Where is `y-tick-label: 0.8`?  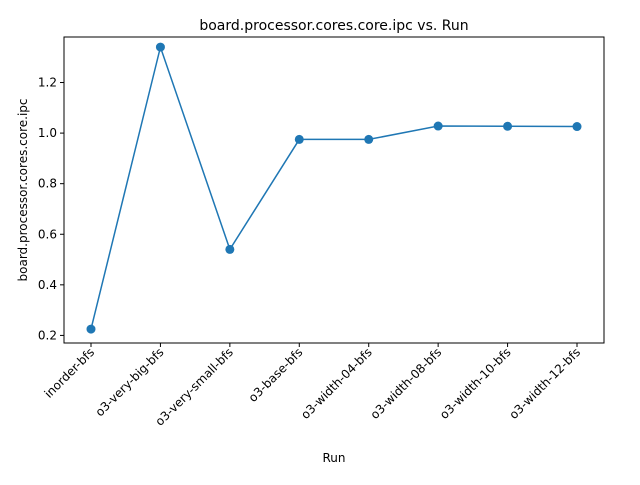
y-tick-label: 0.8 is located at coordinates (47, 184).